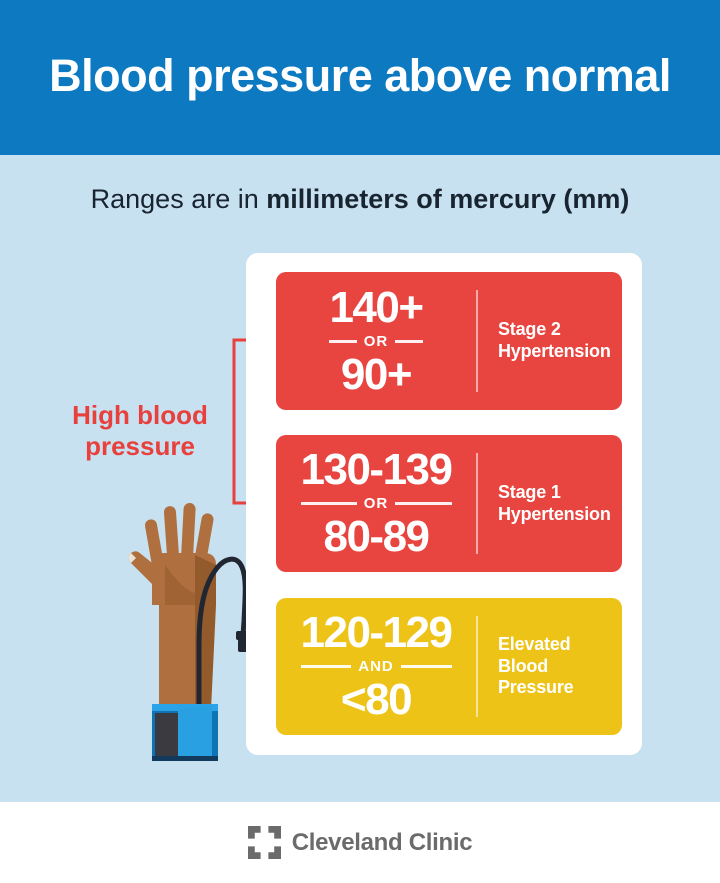  Describe the element at coordinates (554, 340) in the screenshot. I see `stage-label: Stage 2 Hypertension` at that location.